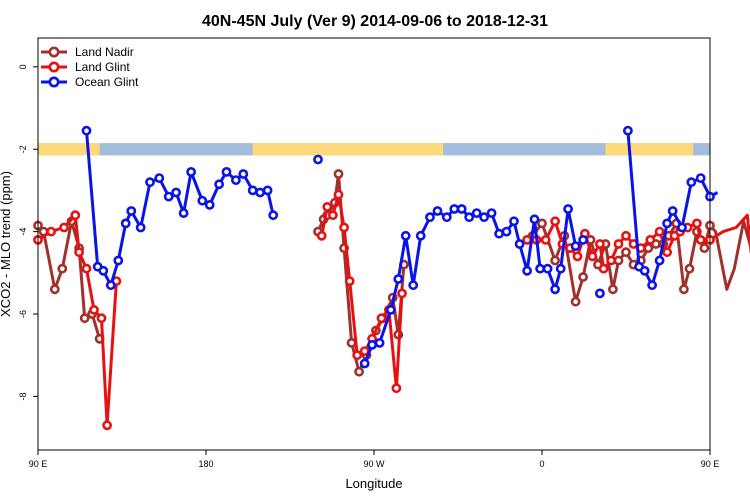 The height and width of the screenshot is (500, 750). I want to click on y-axis: 0 -2 -4 -6 -8, so click(28, 232).